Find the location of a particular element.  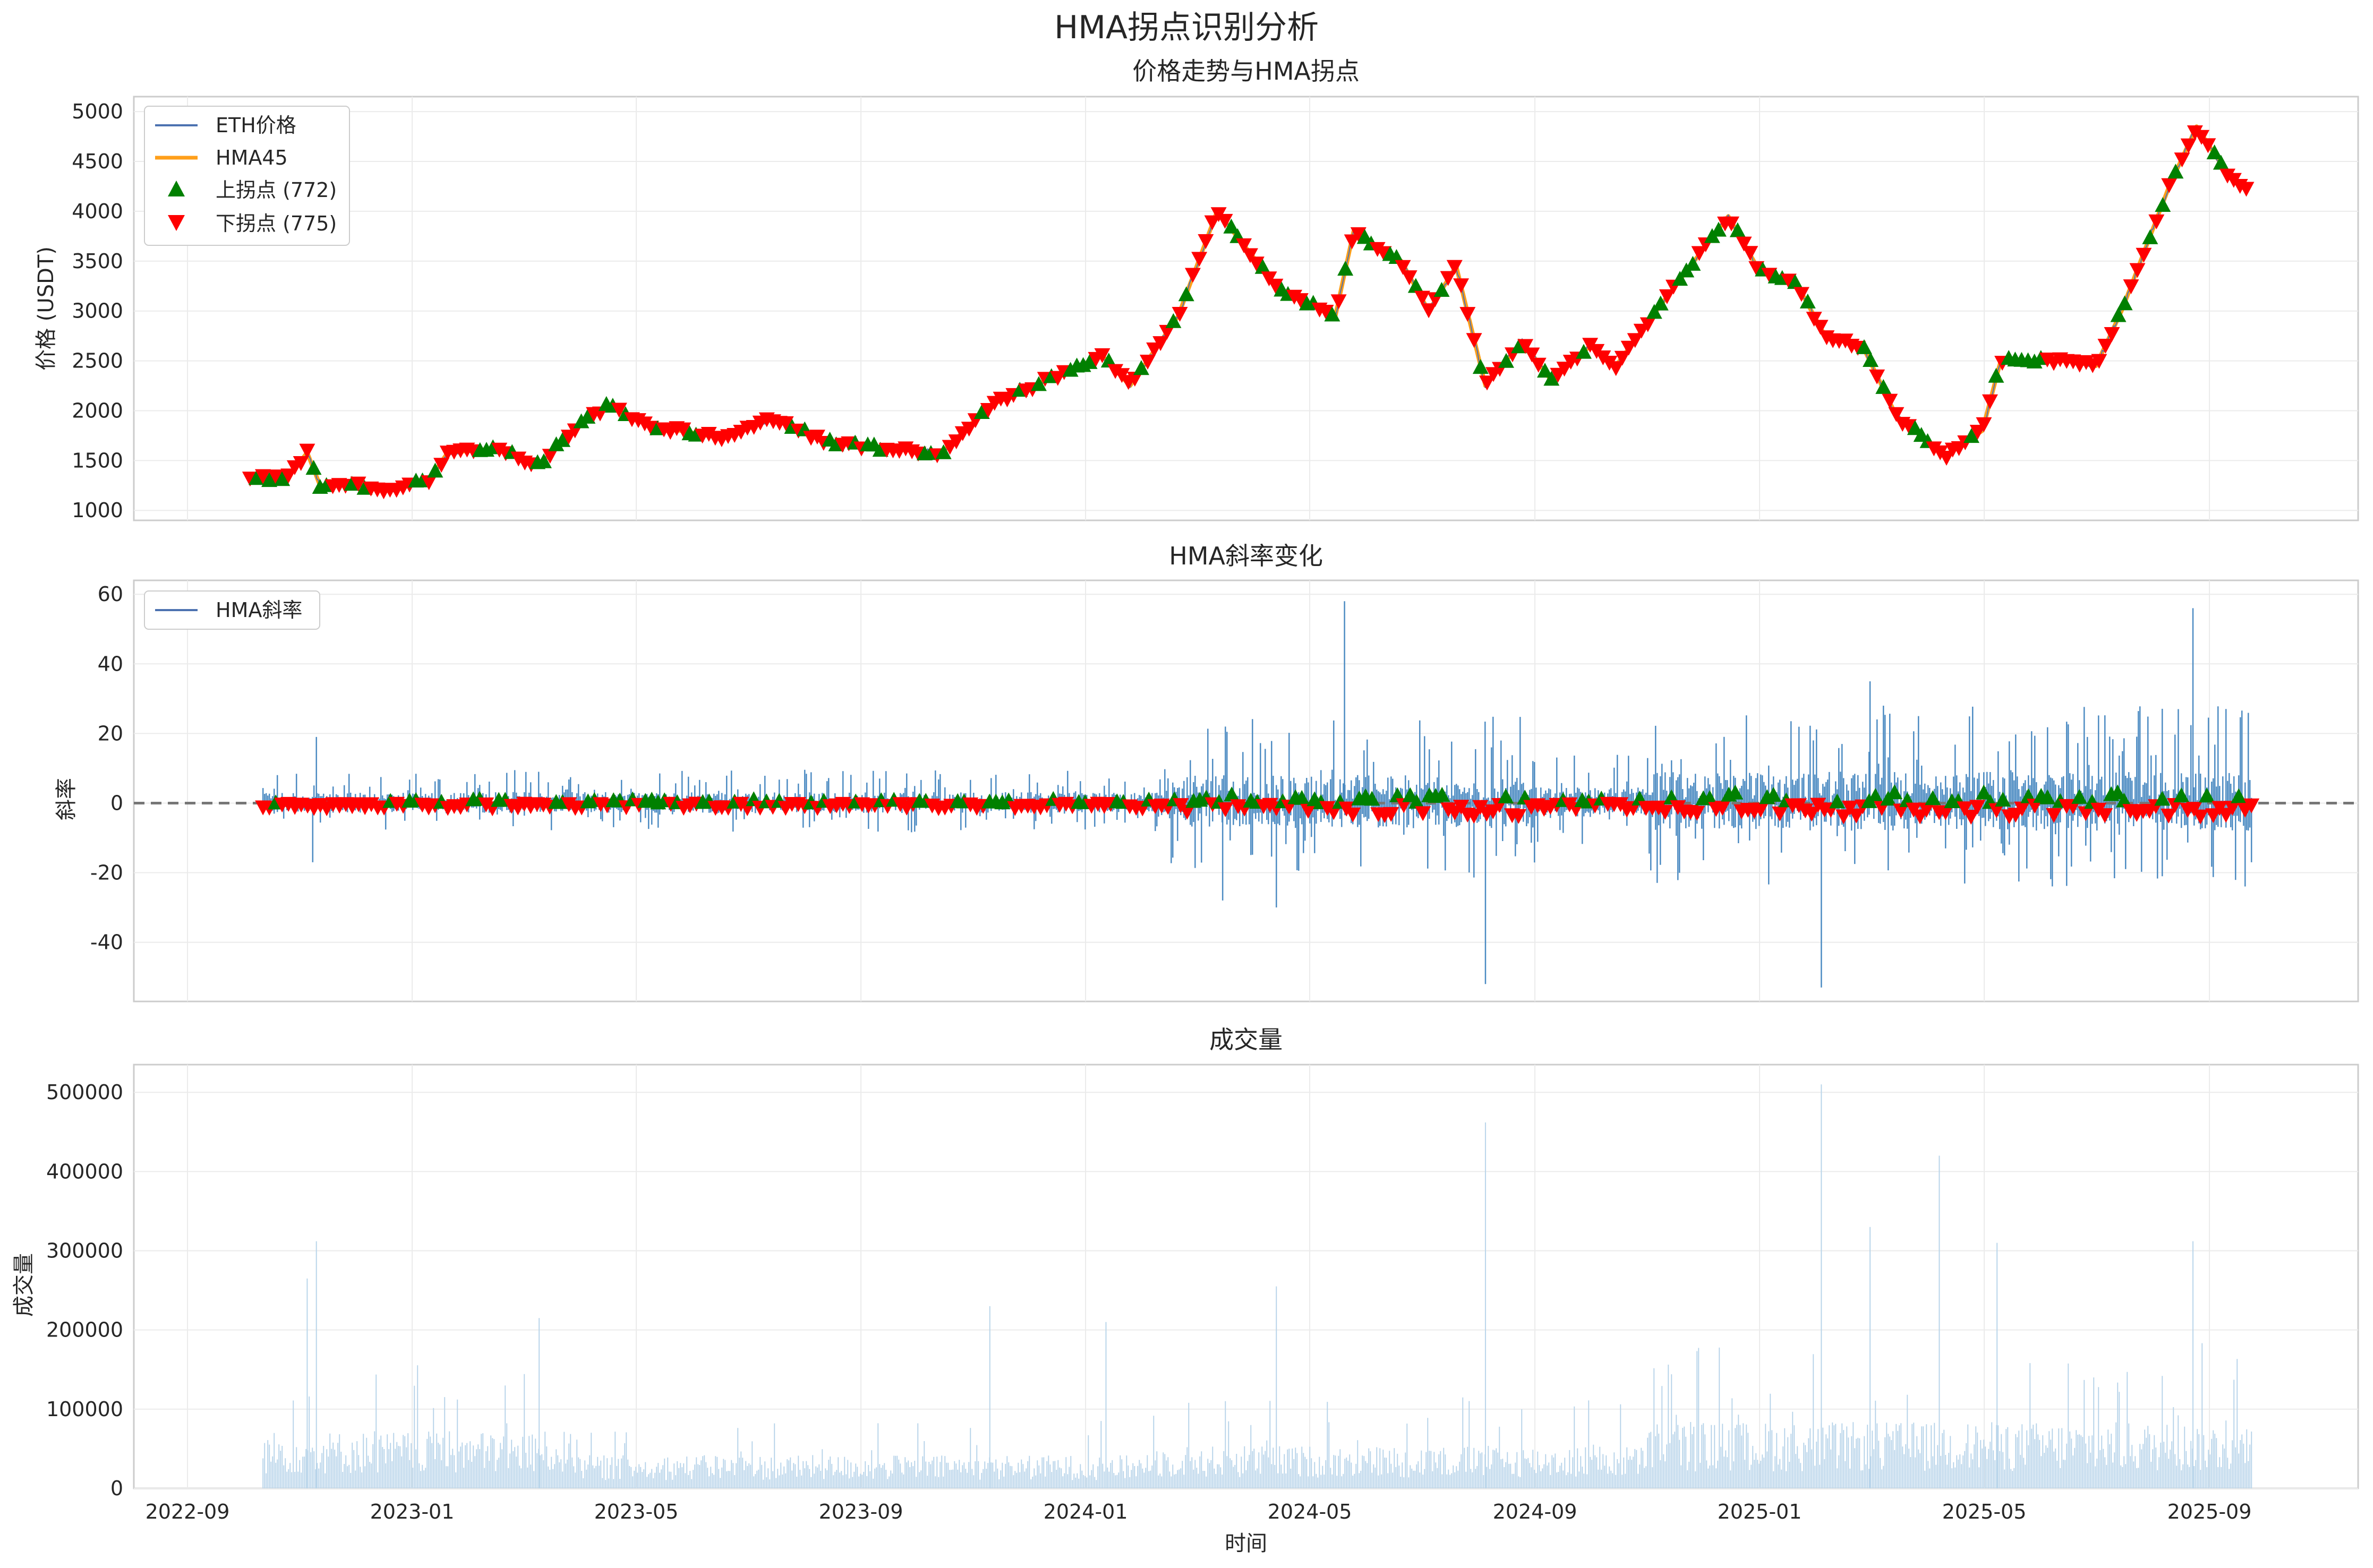

y-tick-label-1500: 1500 is located at coordinates (97, 460).